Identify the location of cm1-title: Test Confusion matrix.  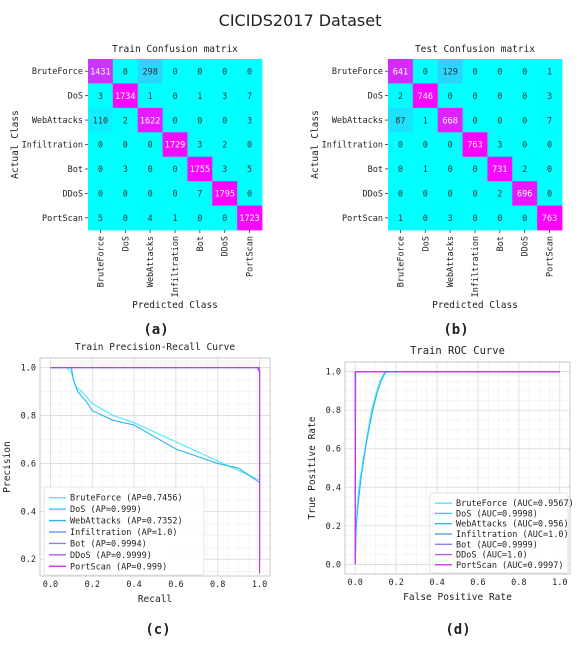
(475, 49).